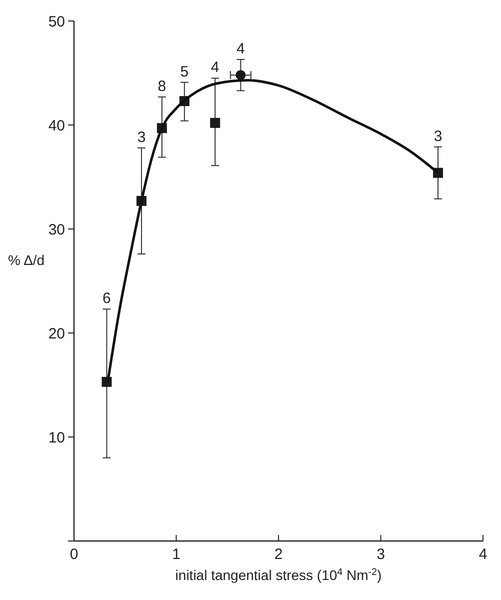 The height and width of the screenshot is (600, 501). What do you see at coordinates (483, 554) in the screenshot?
I see `x-tick-label: 4` at bounding box center [483, 554].